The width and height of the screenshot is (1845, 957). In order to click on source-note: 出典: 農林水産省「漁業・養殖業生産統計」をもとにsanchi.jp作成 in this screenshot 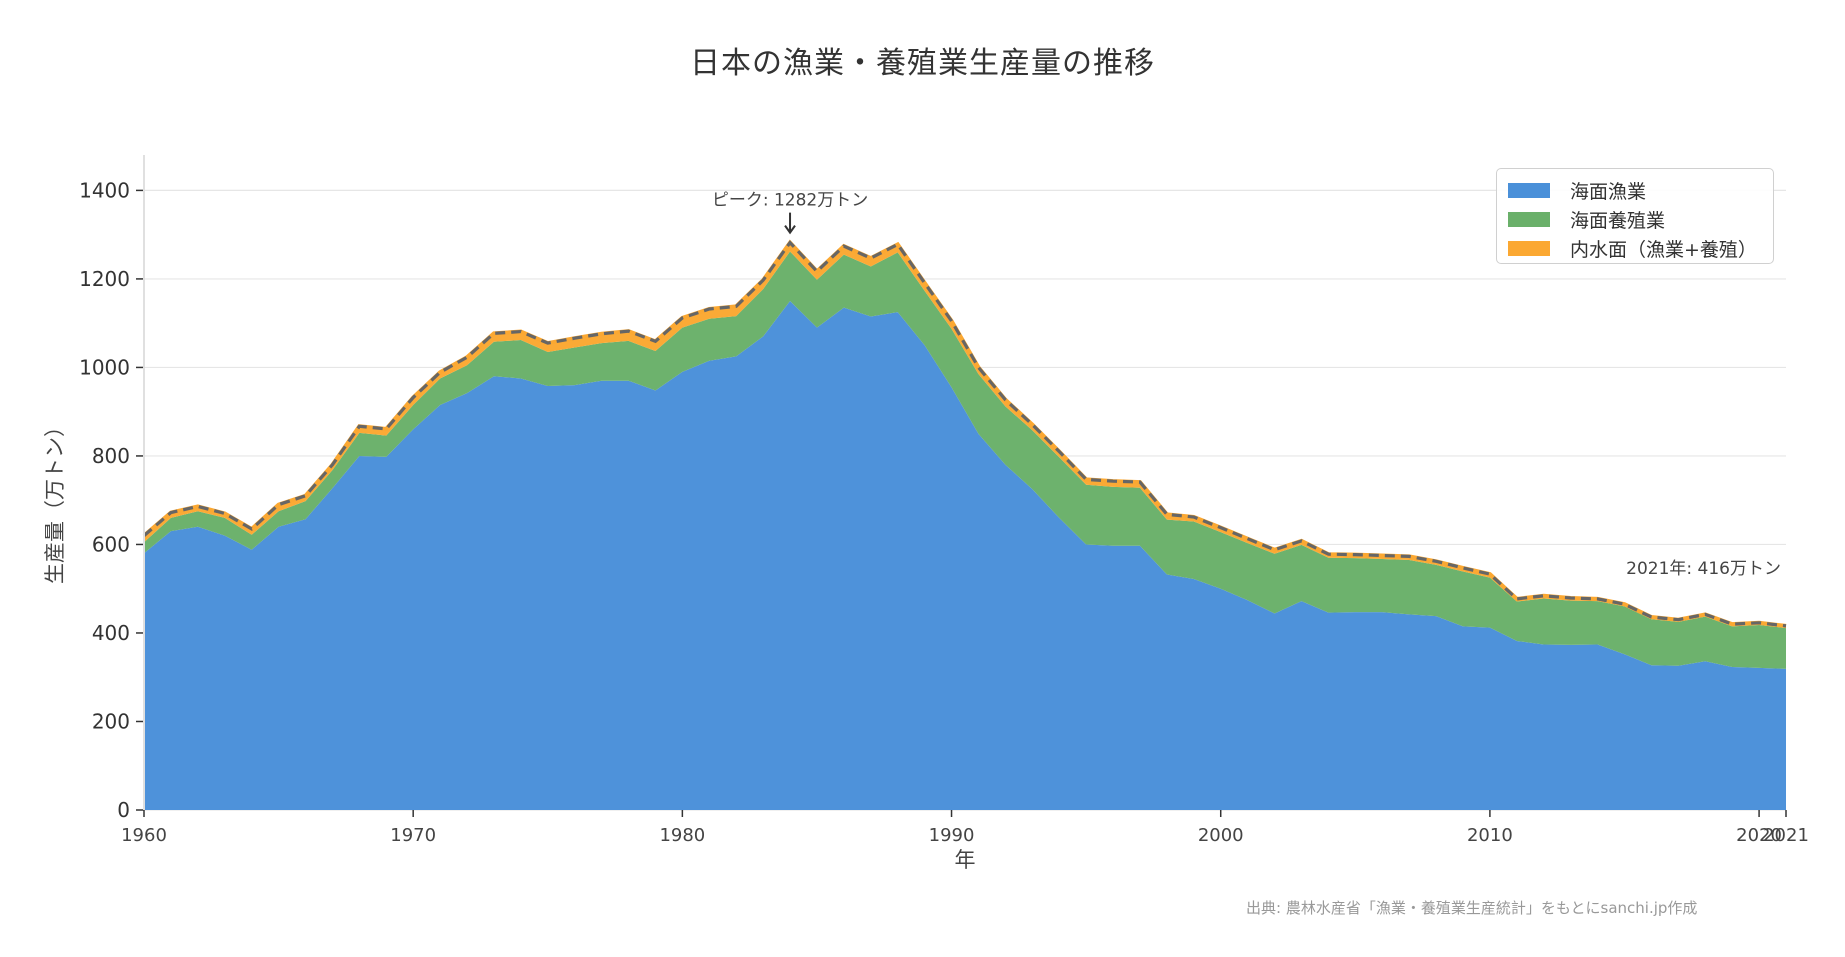, I will do `click(1472, 908)`.